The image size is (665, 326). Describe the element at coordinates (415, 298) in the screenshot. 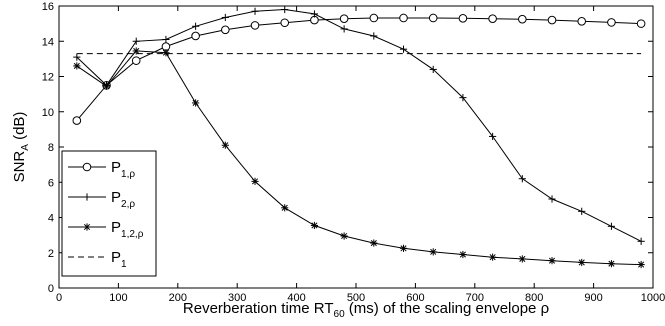

I see `x-tick-label: 600` at that location.